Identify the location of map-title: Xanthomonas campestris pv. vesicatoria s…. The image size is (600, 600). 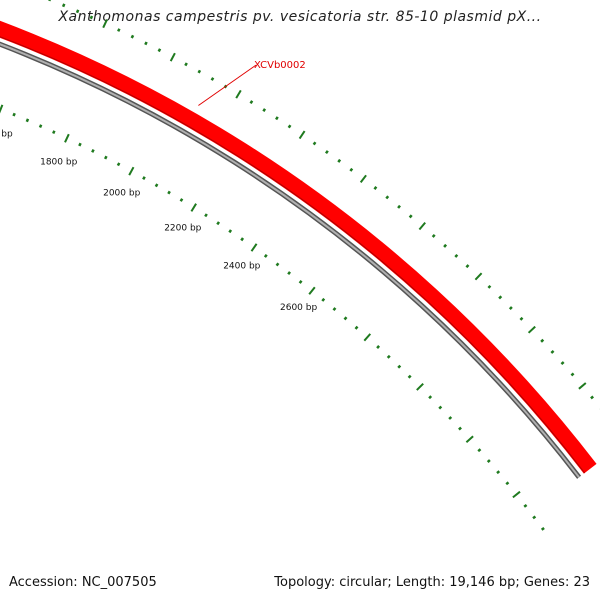
(300, 17).